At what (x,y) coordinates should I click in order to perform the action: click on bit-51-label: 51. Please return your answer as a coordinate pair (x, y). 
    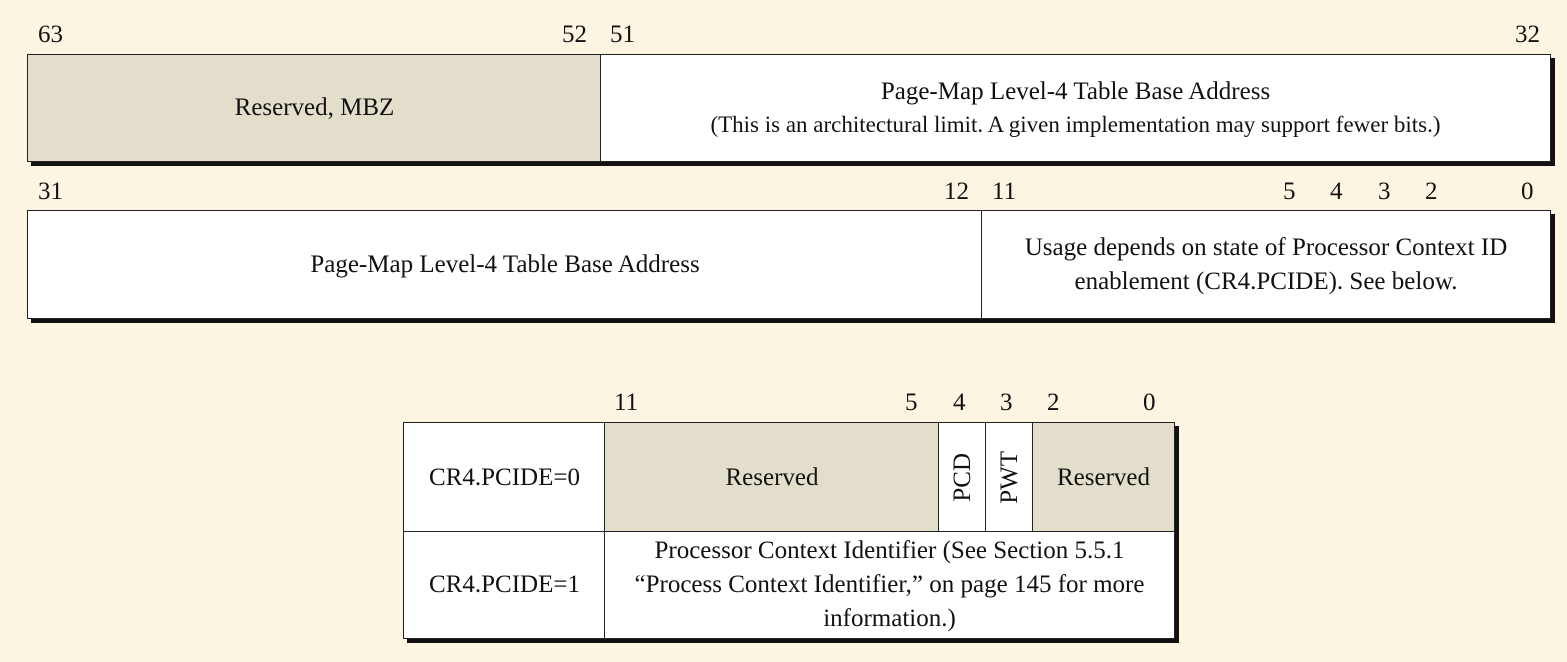
    Looking at the image, I should click on (622, 34).